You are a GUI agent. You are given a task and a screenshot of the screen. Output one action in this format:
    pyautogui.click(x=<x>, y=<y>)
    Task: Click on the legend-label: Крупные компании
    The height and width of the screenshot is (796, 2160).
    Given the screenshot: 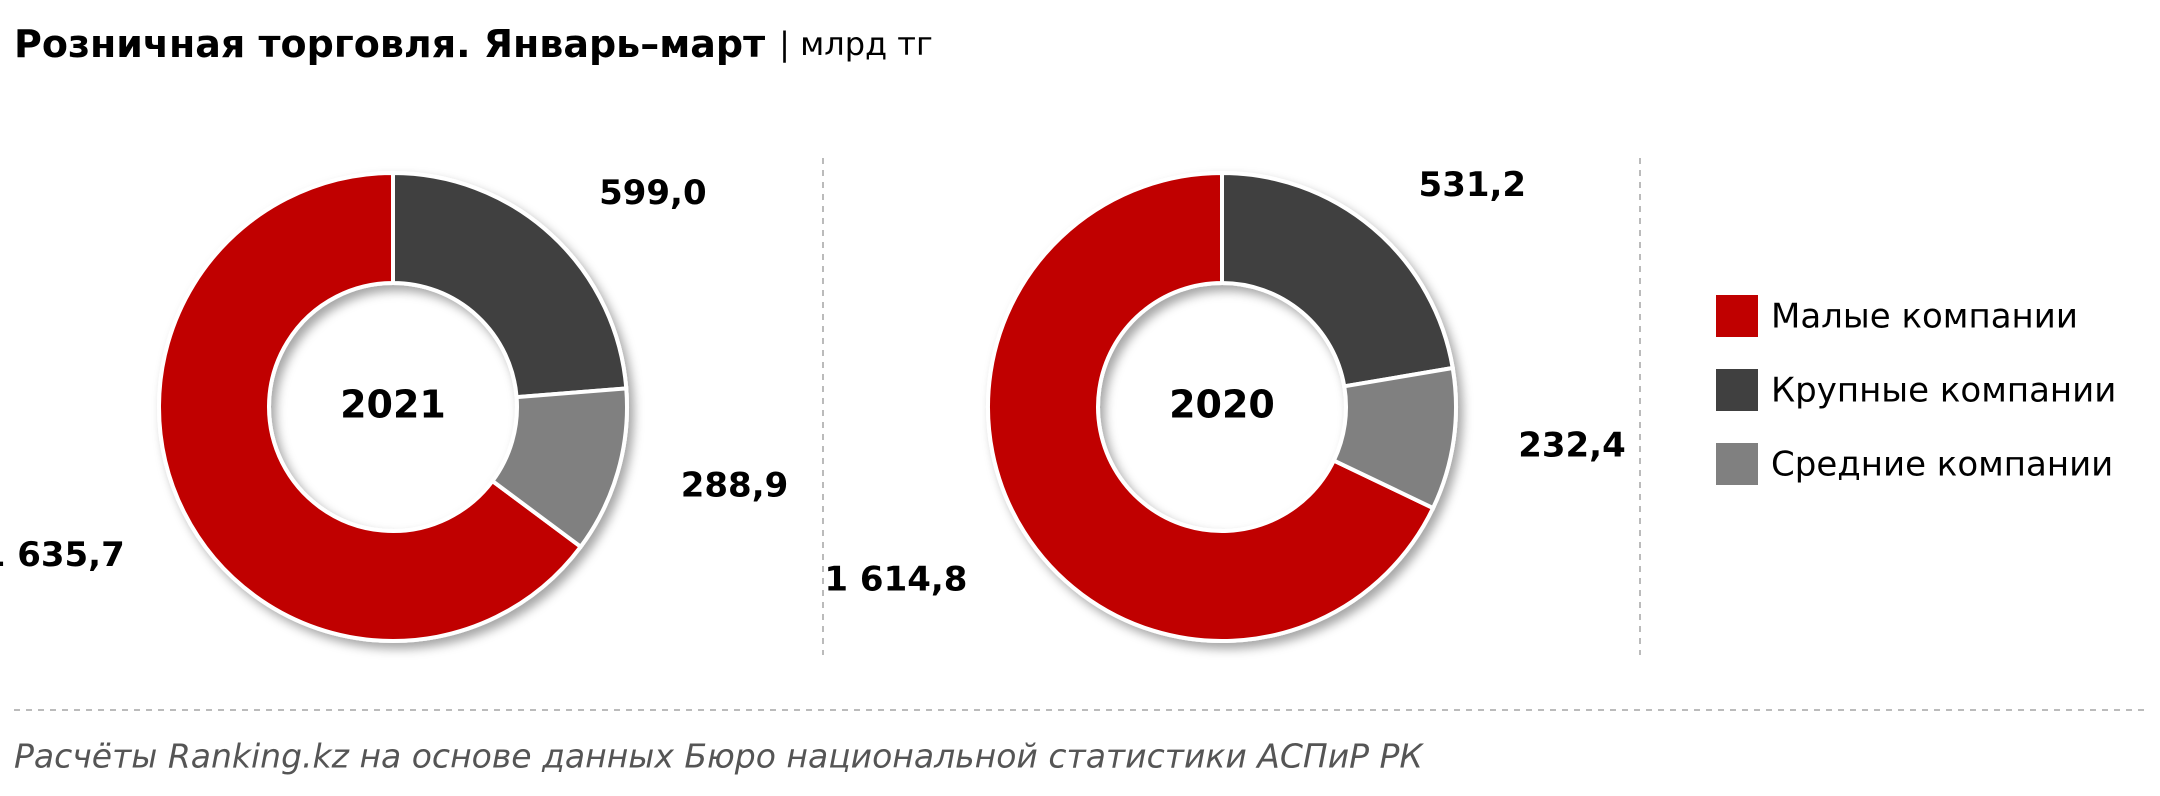 What is the action you would take?
    pyautogui.click(x=1943, y=391)
    